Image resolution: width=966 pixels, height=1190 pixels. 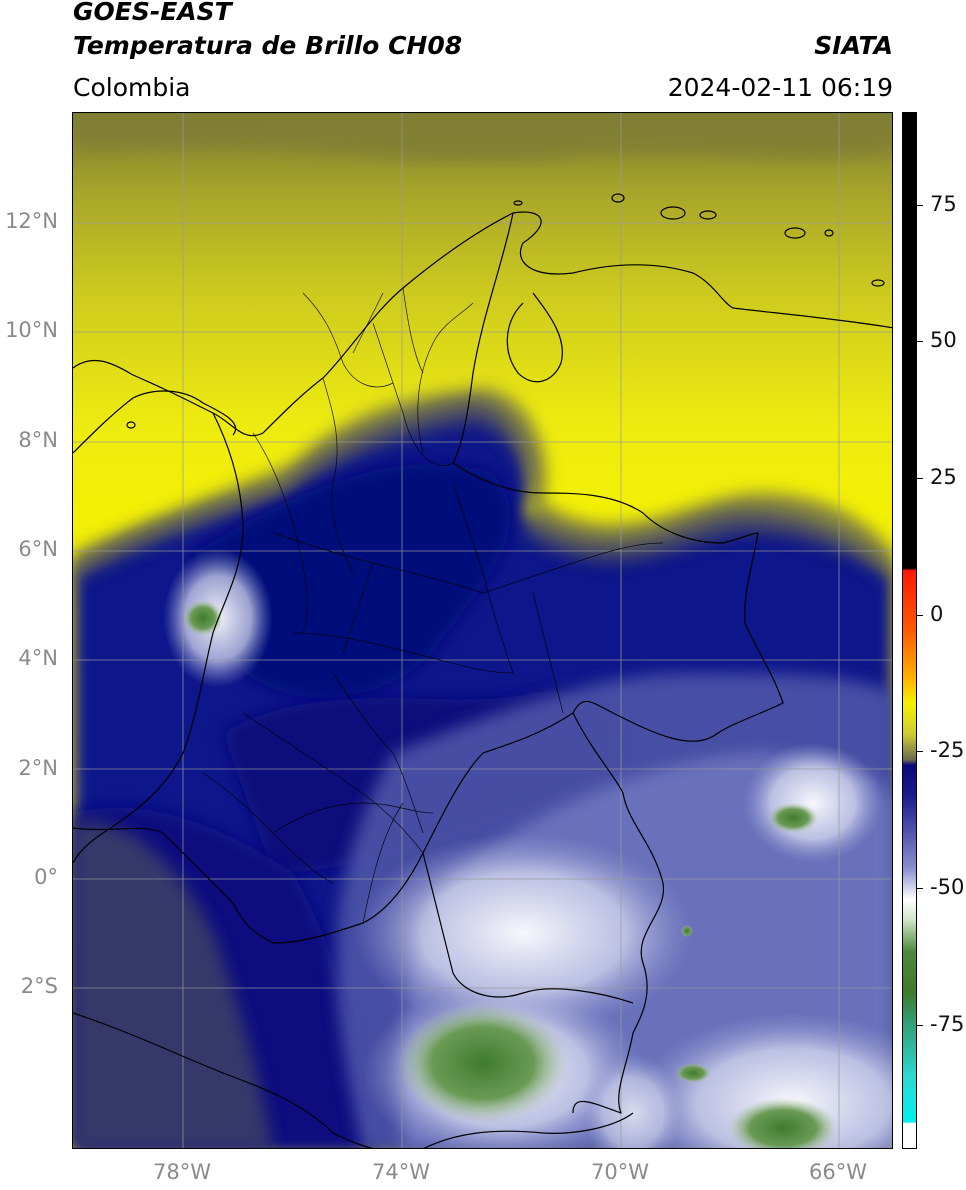 What do you see at coordinates (182, 1172) in the screenshot?
I see `lon-label-78w: 78°W` at bounding box center [182, 1172].